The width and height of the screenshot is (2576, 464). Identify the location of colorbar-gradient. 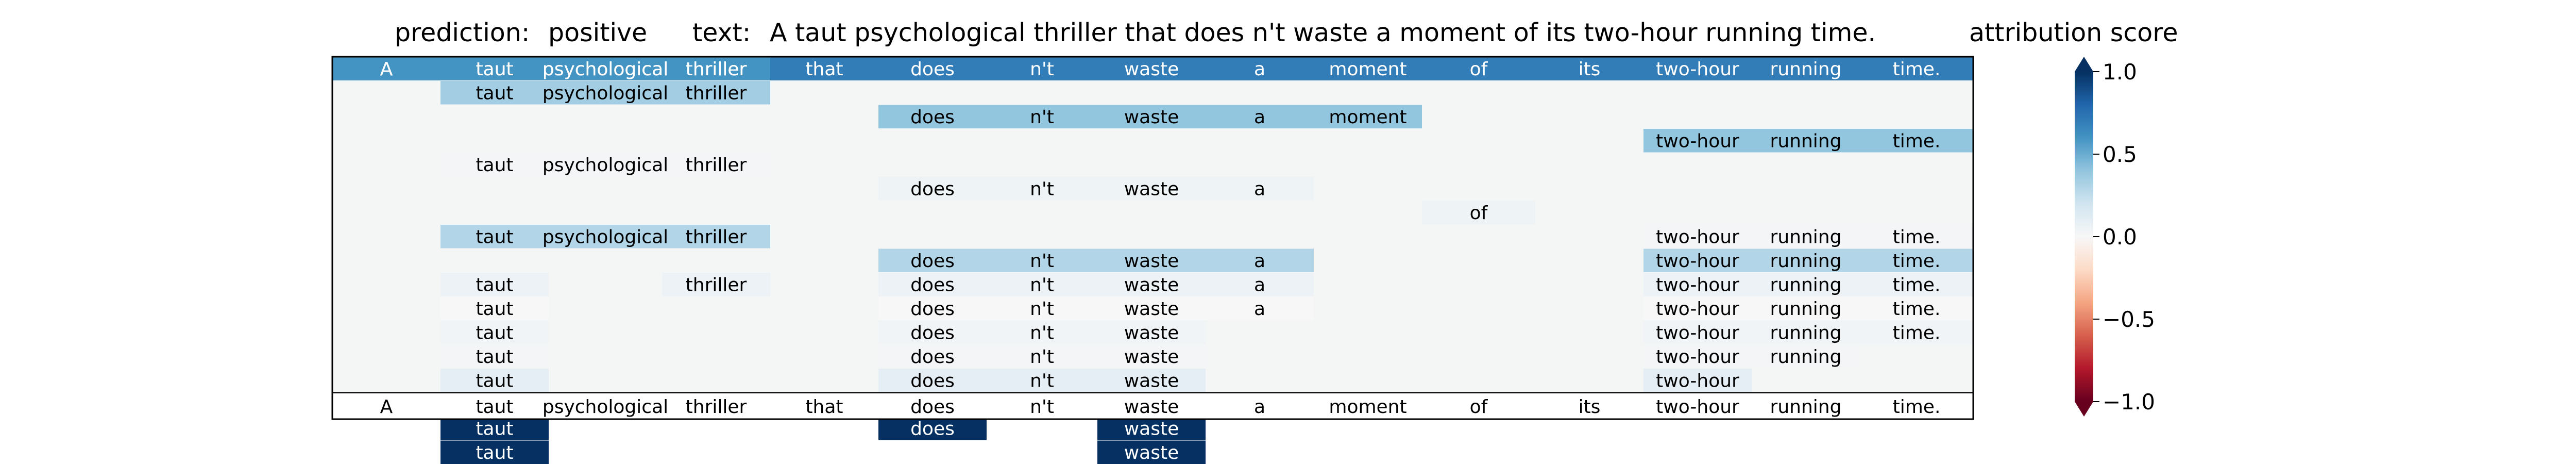
(2084, 237).